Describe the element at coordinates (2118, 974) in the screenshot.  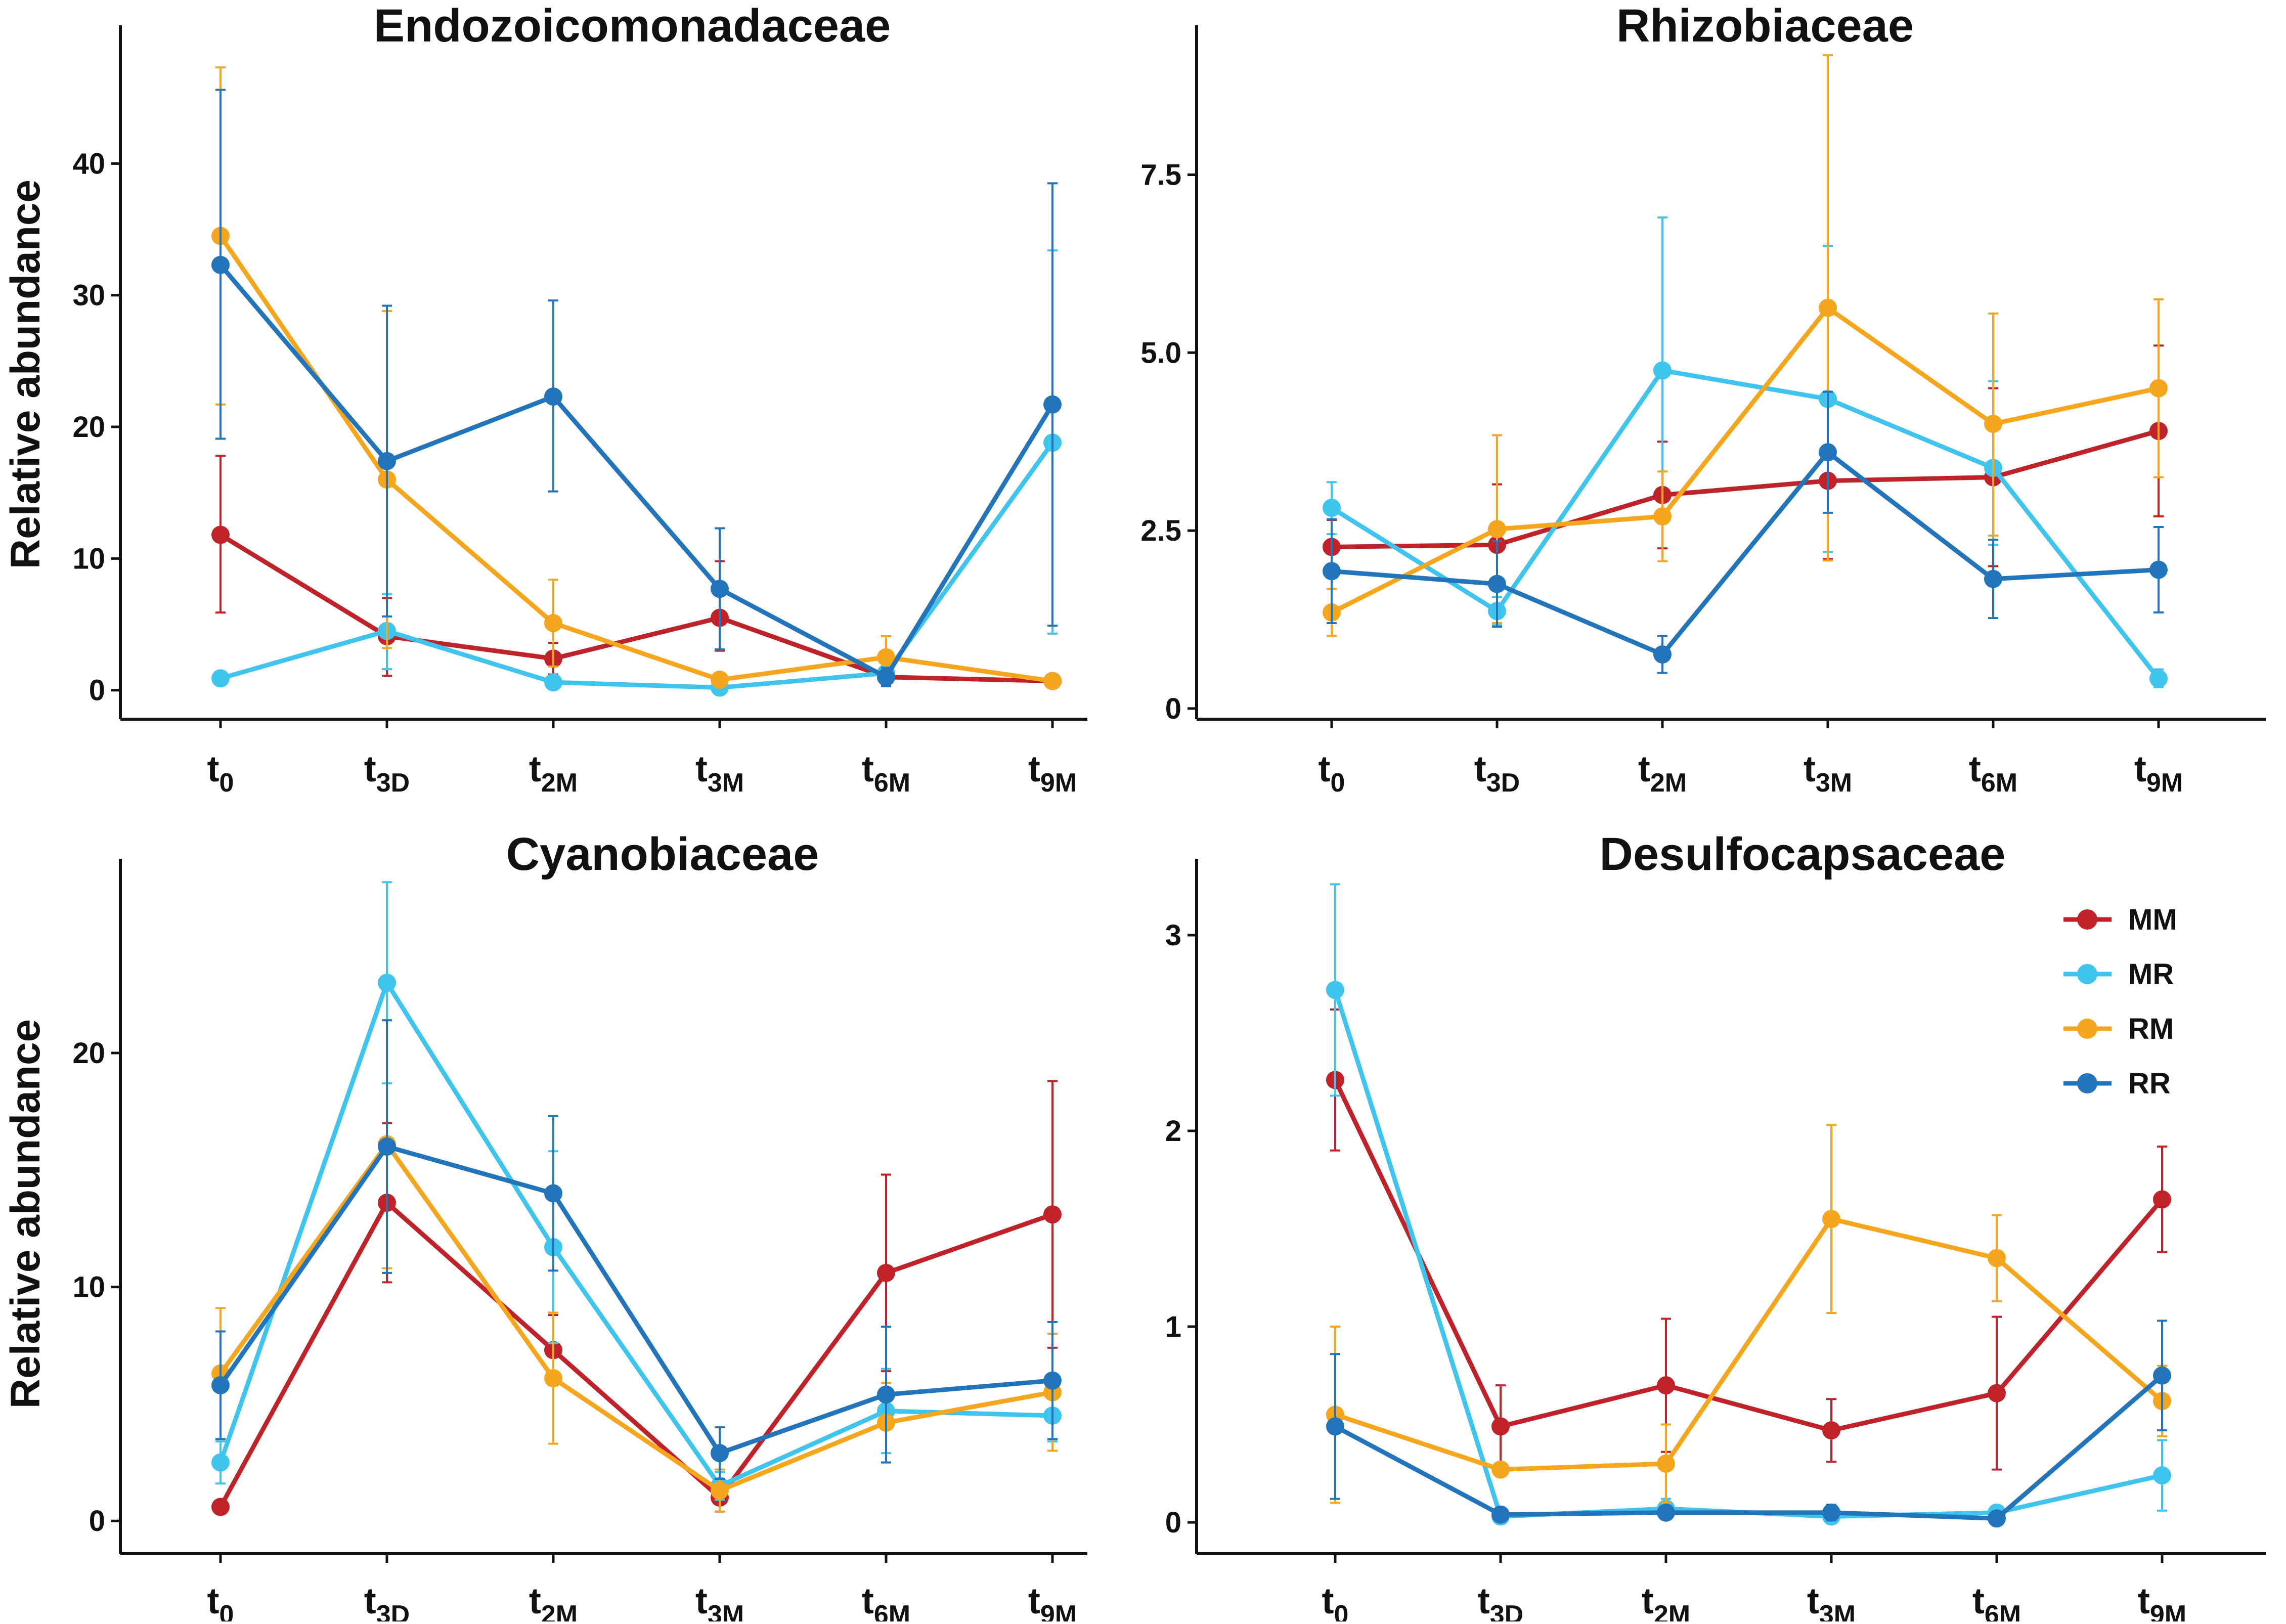
I see `legend-item-mr: MR` at that location.